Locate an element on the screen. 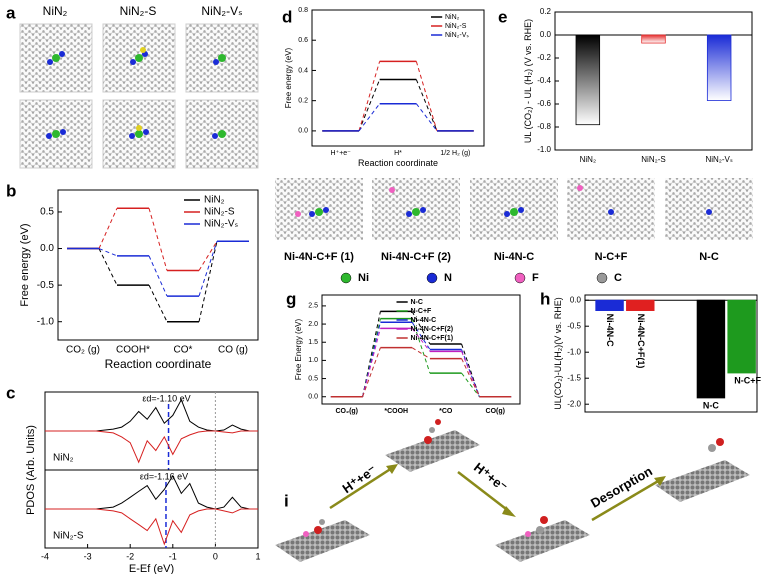  panel-letter: g is located at coordinates (291, 298).